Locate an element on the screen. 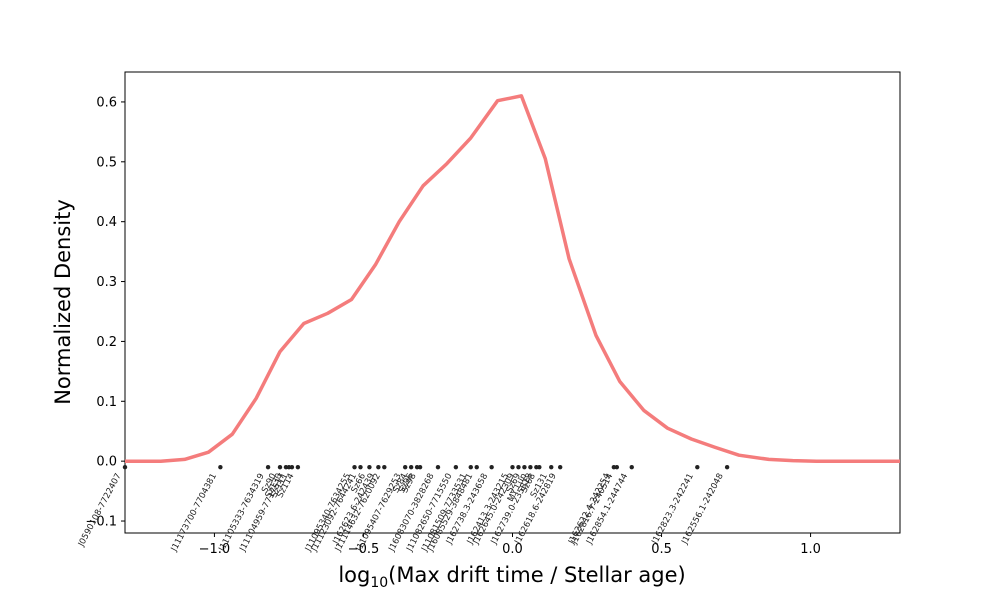 This screenshot has height=600, width=1000. x-axis-ticks: −1.0 −0.5 0.0 0.5 1.0 is located at coordinates (510, 545).